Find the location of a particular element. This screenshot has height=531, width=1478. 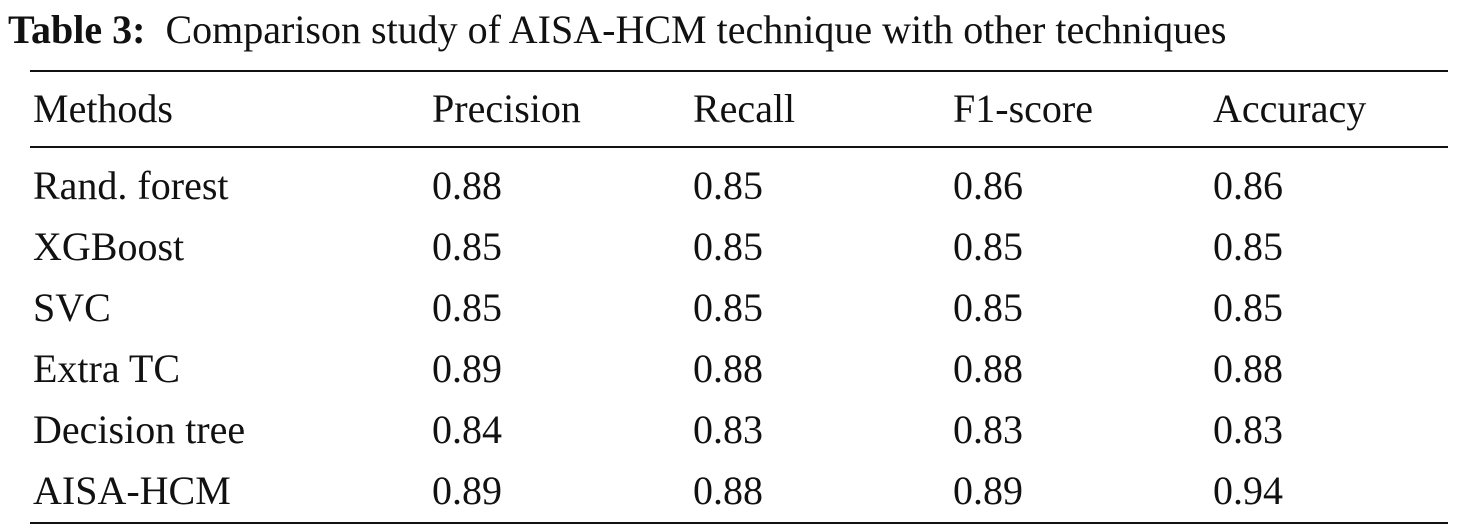

header-rule is located at coordinates (739, 147).